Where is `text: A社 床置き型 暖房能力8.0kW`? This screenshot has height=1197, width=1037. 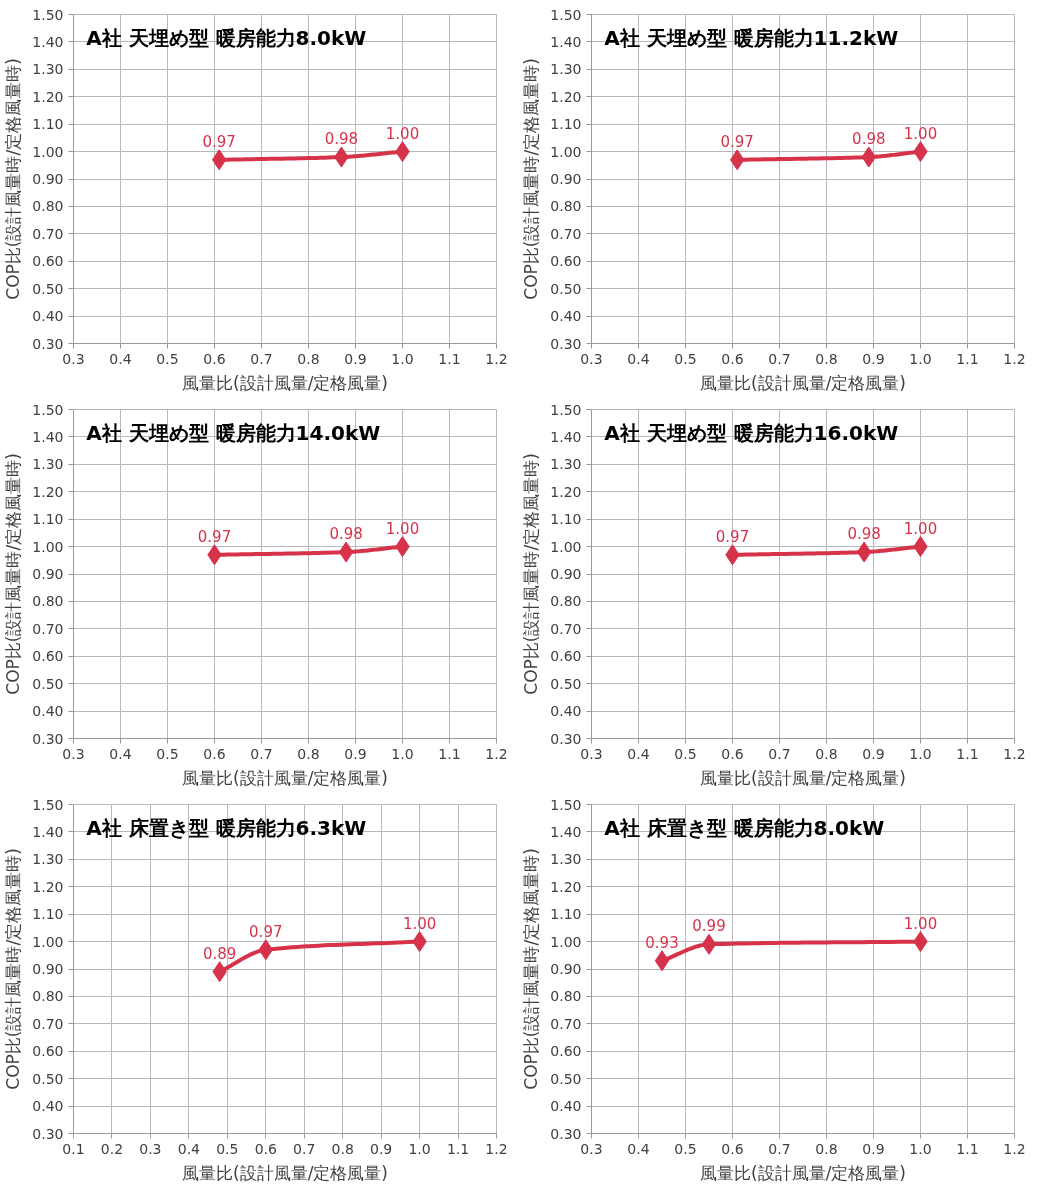 text: A社 床置き型 暖房能力8.0kW is located at coordinates (744, 828).